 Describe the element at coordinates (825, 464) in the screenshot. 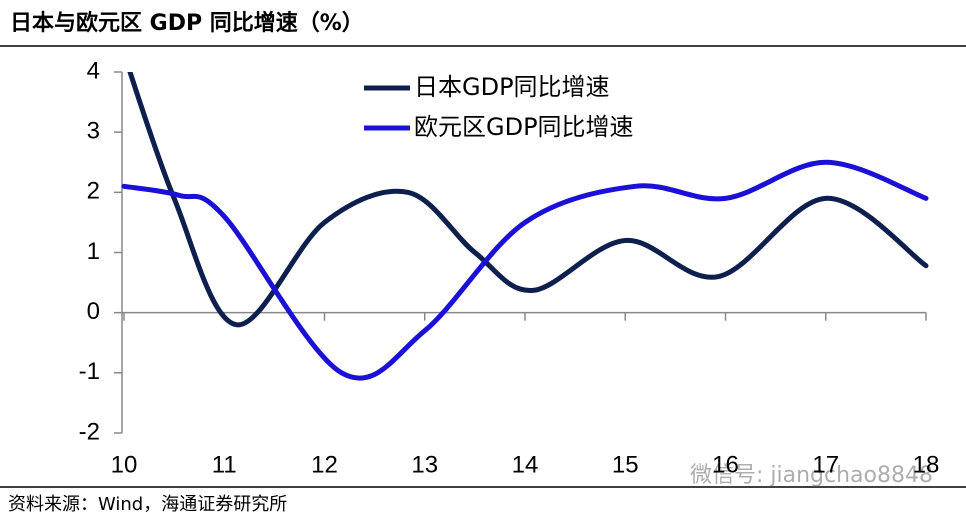

I see `x-tick-label: 17` at that location.